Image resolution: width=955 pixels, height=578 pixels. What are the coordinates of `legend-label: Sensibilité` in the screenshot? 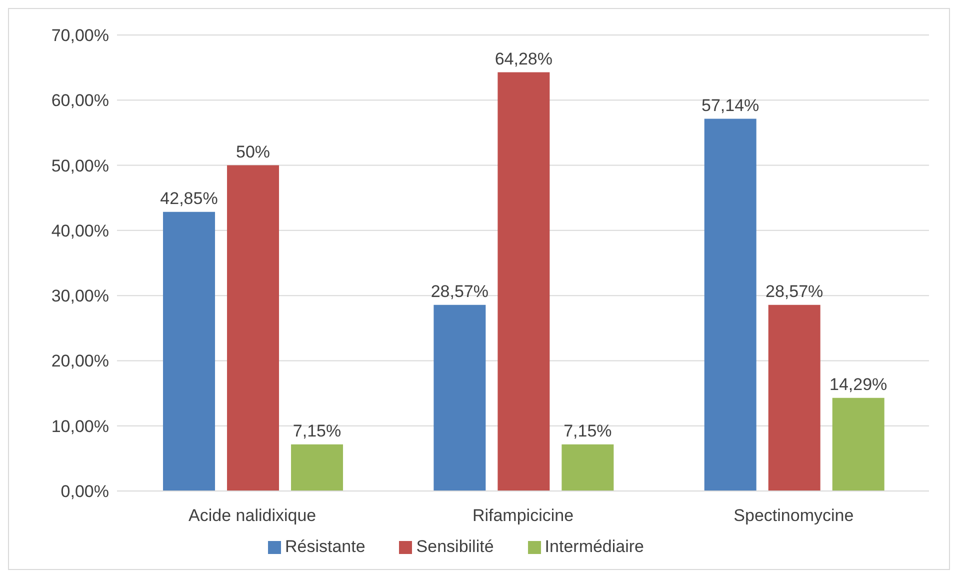 It's located at (455, 546).